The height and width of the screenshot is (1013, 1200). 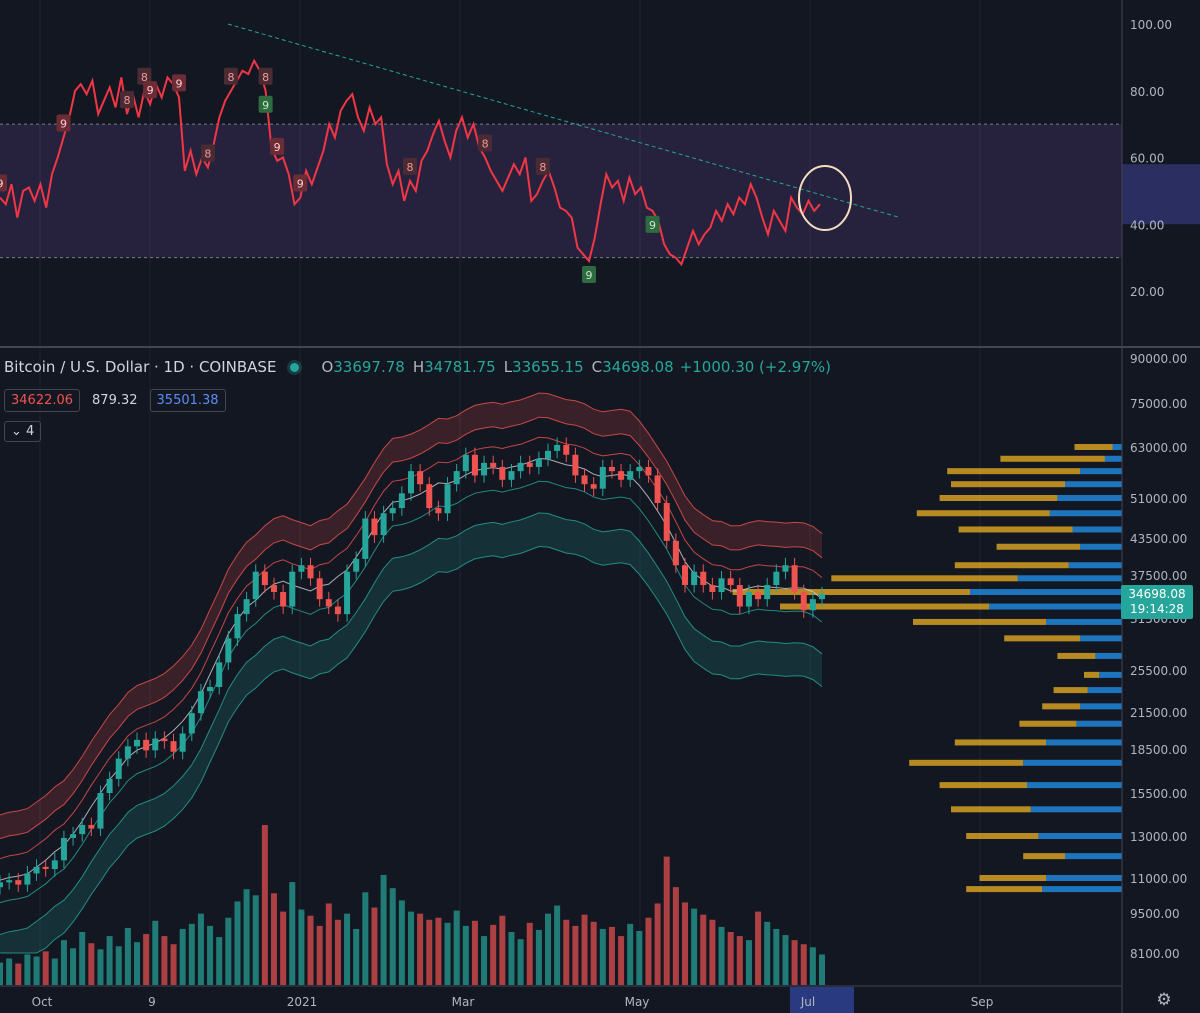 What do you see at coordinates (295, 367) in the screenshot?
I see `market-status-icon` at bounding box center [295, 367].